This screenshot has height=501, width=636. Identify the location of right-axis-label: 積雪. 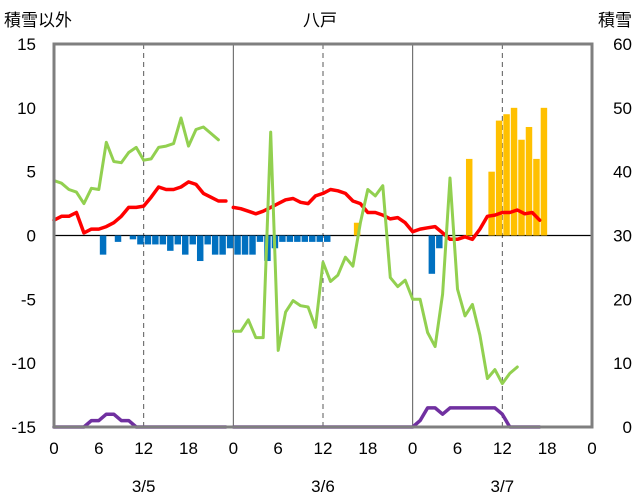
(615, 20).